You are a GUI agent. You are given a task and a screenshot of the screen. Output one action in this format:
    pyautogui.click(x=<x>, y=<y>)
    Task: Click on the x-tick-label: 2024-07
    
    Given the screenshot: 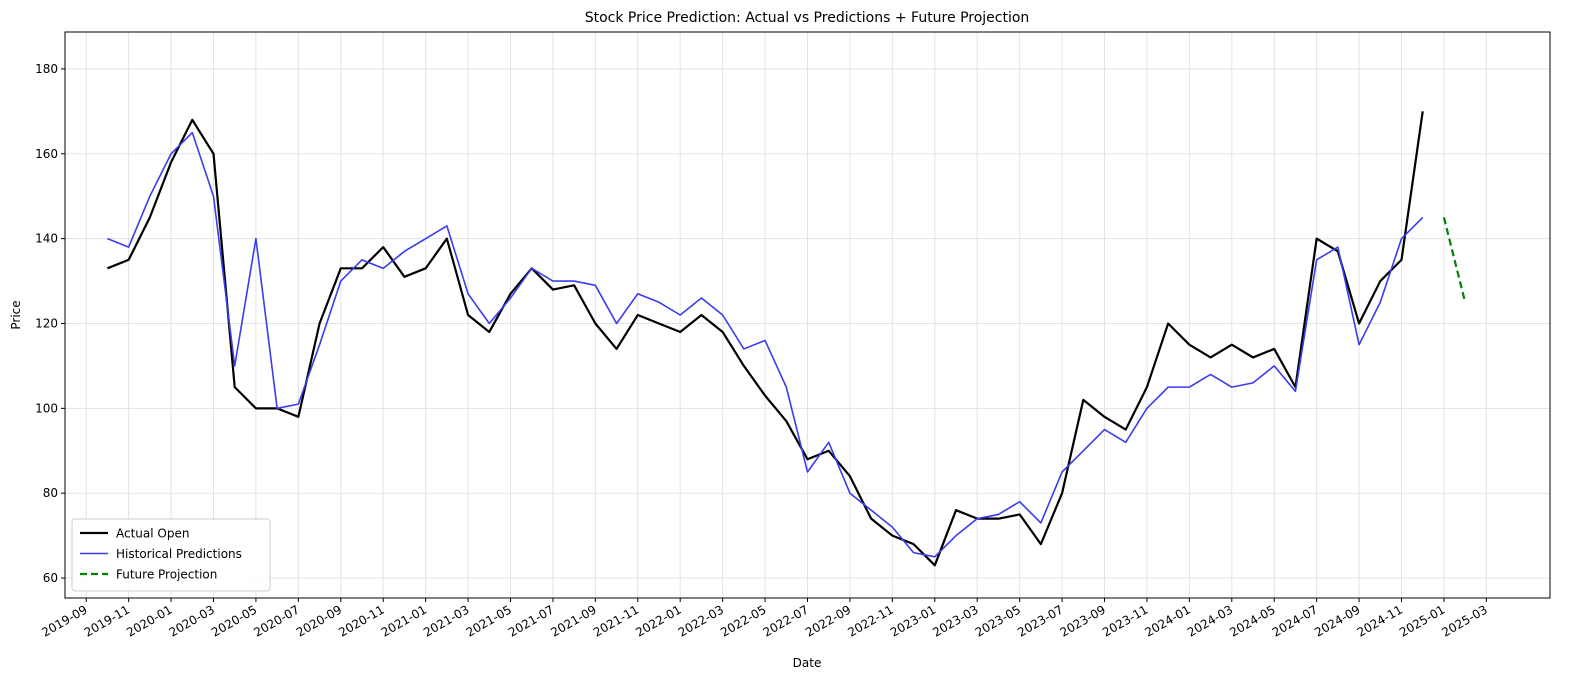 What is the action you would take?
    pyautogui.click(x=1295, y=620)
    